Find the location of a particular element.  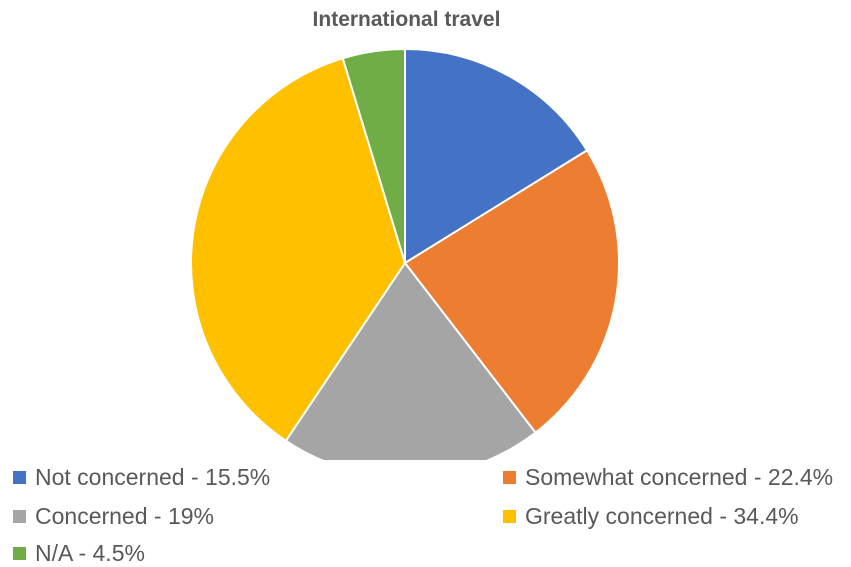

legend-label-na: N/A - 4.5% is located at coordinates (90, 553).